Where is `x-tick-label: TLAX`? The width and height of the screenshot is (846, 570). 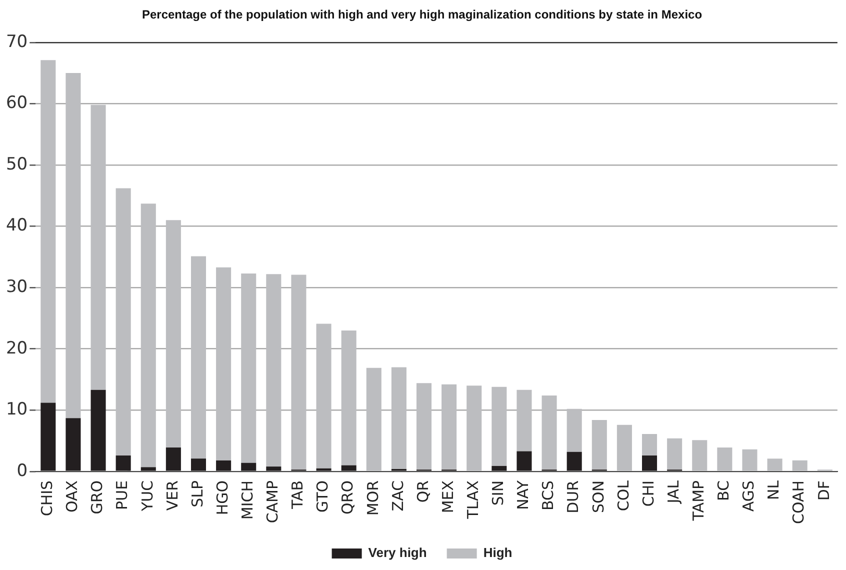
x-tick-label: TLAX is located at coordinates (473, 500).